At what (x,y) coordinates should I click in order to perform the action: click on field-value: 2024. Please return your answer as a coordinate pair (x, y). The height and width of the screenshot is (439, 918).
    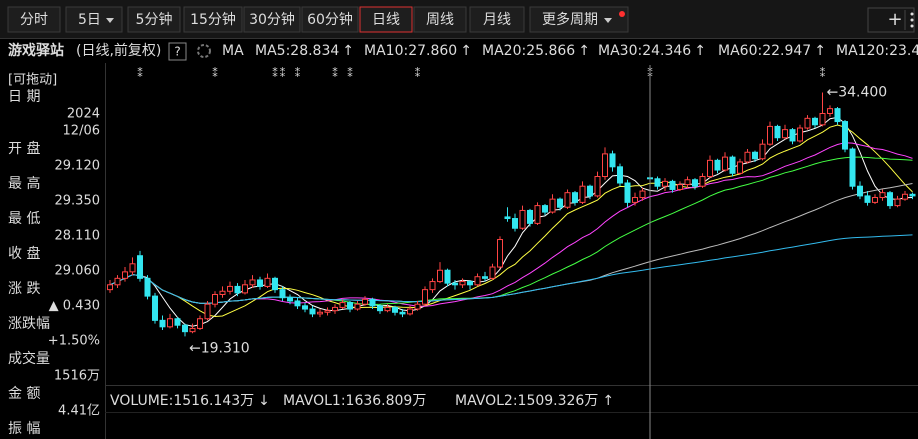
    Looking at the image, I should click on (83, 114).